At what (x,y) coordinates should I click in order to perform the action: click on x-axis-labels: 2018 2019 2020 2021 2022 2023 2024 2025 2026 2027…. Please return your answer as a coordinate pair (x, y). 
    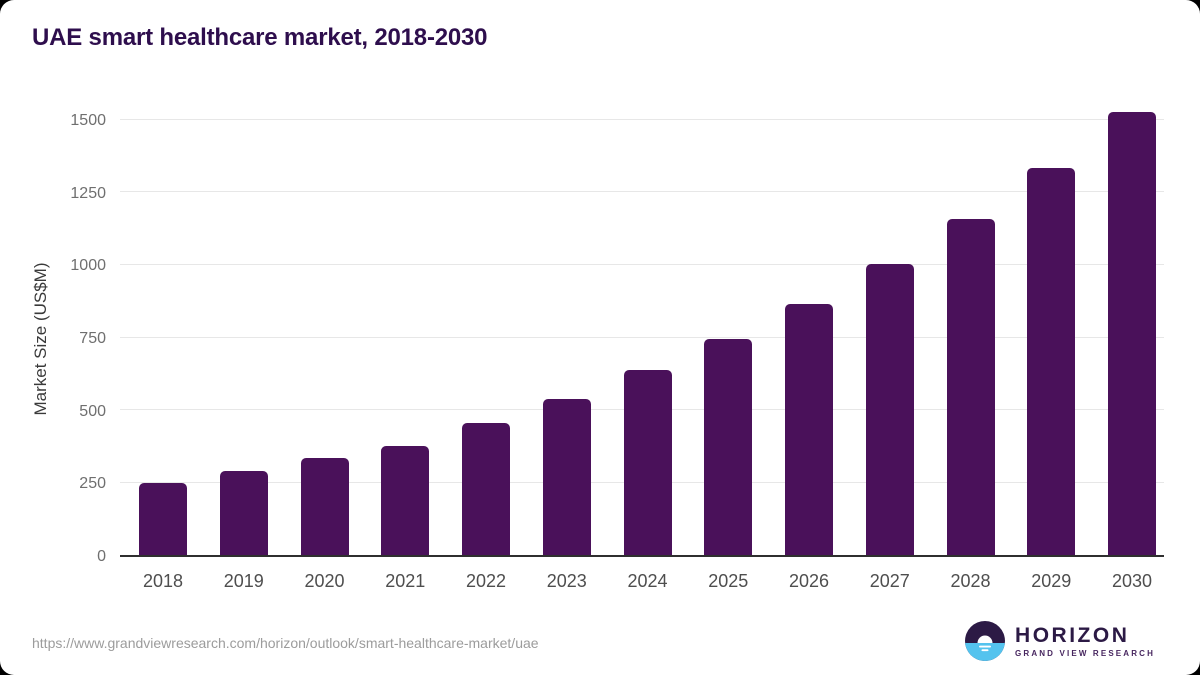
    Looking at the image, I should click on (642, 581).